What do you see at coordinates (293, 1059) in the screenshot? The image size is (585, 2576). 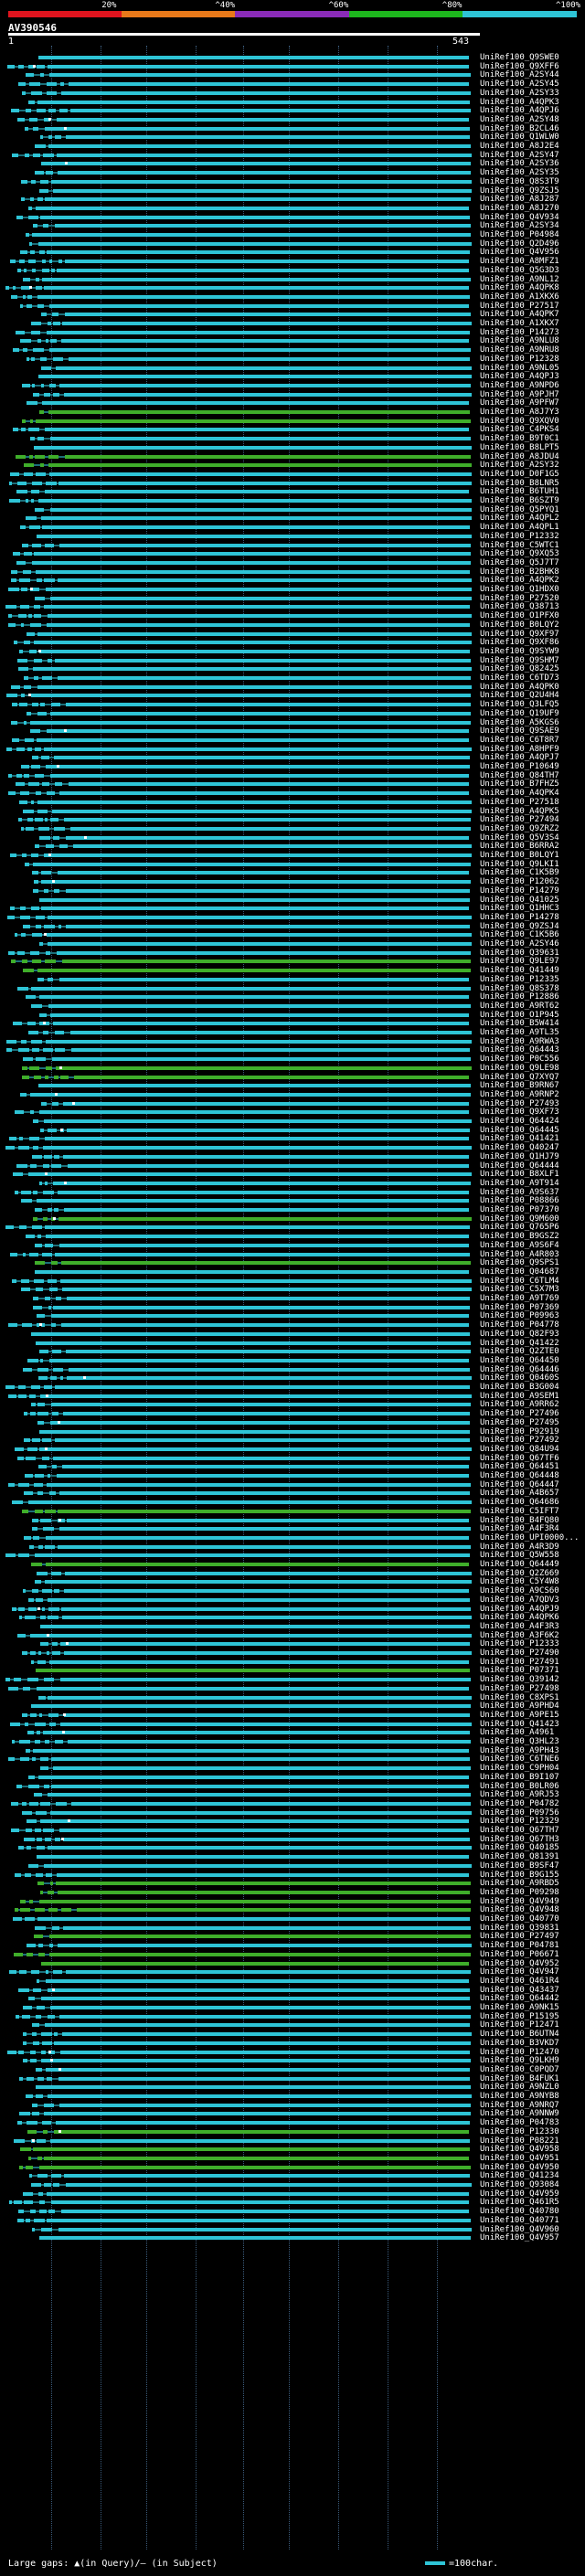 I see `hit-row: UniRef100_P0C556` at bounding box center [293, 1059].